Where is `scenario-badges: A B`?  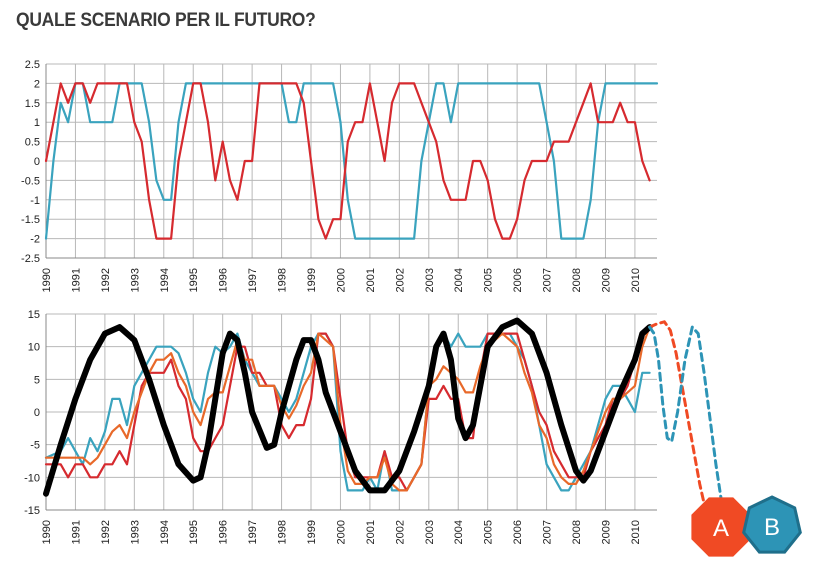 scenario-badges: A B is located at coordinates (746, 526).